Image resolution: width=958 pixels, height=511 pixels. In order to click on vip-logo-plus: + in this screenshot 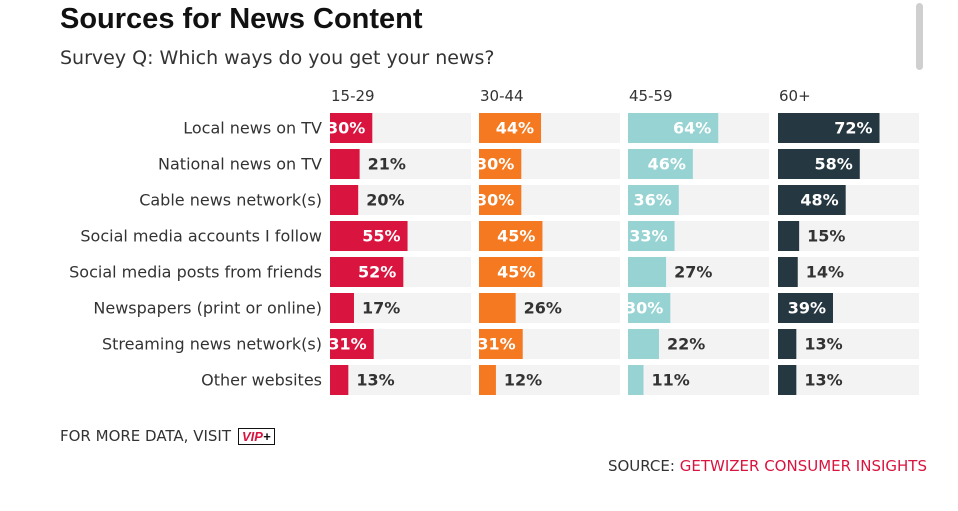, I will do `click(266, 436)`.